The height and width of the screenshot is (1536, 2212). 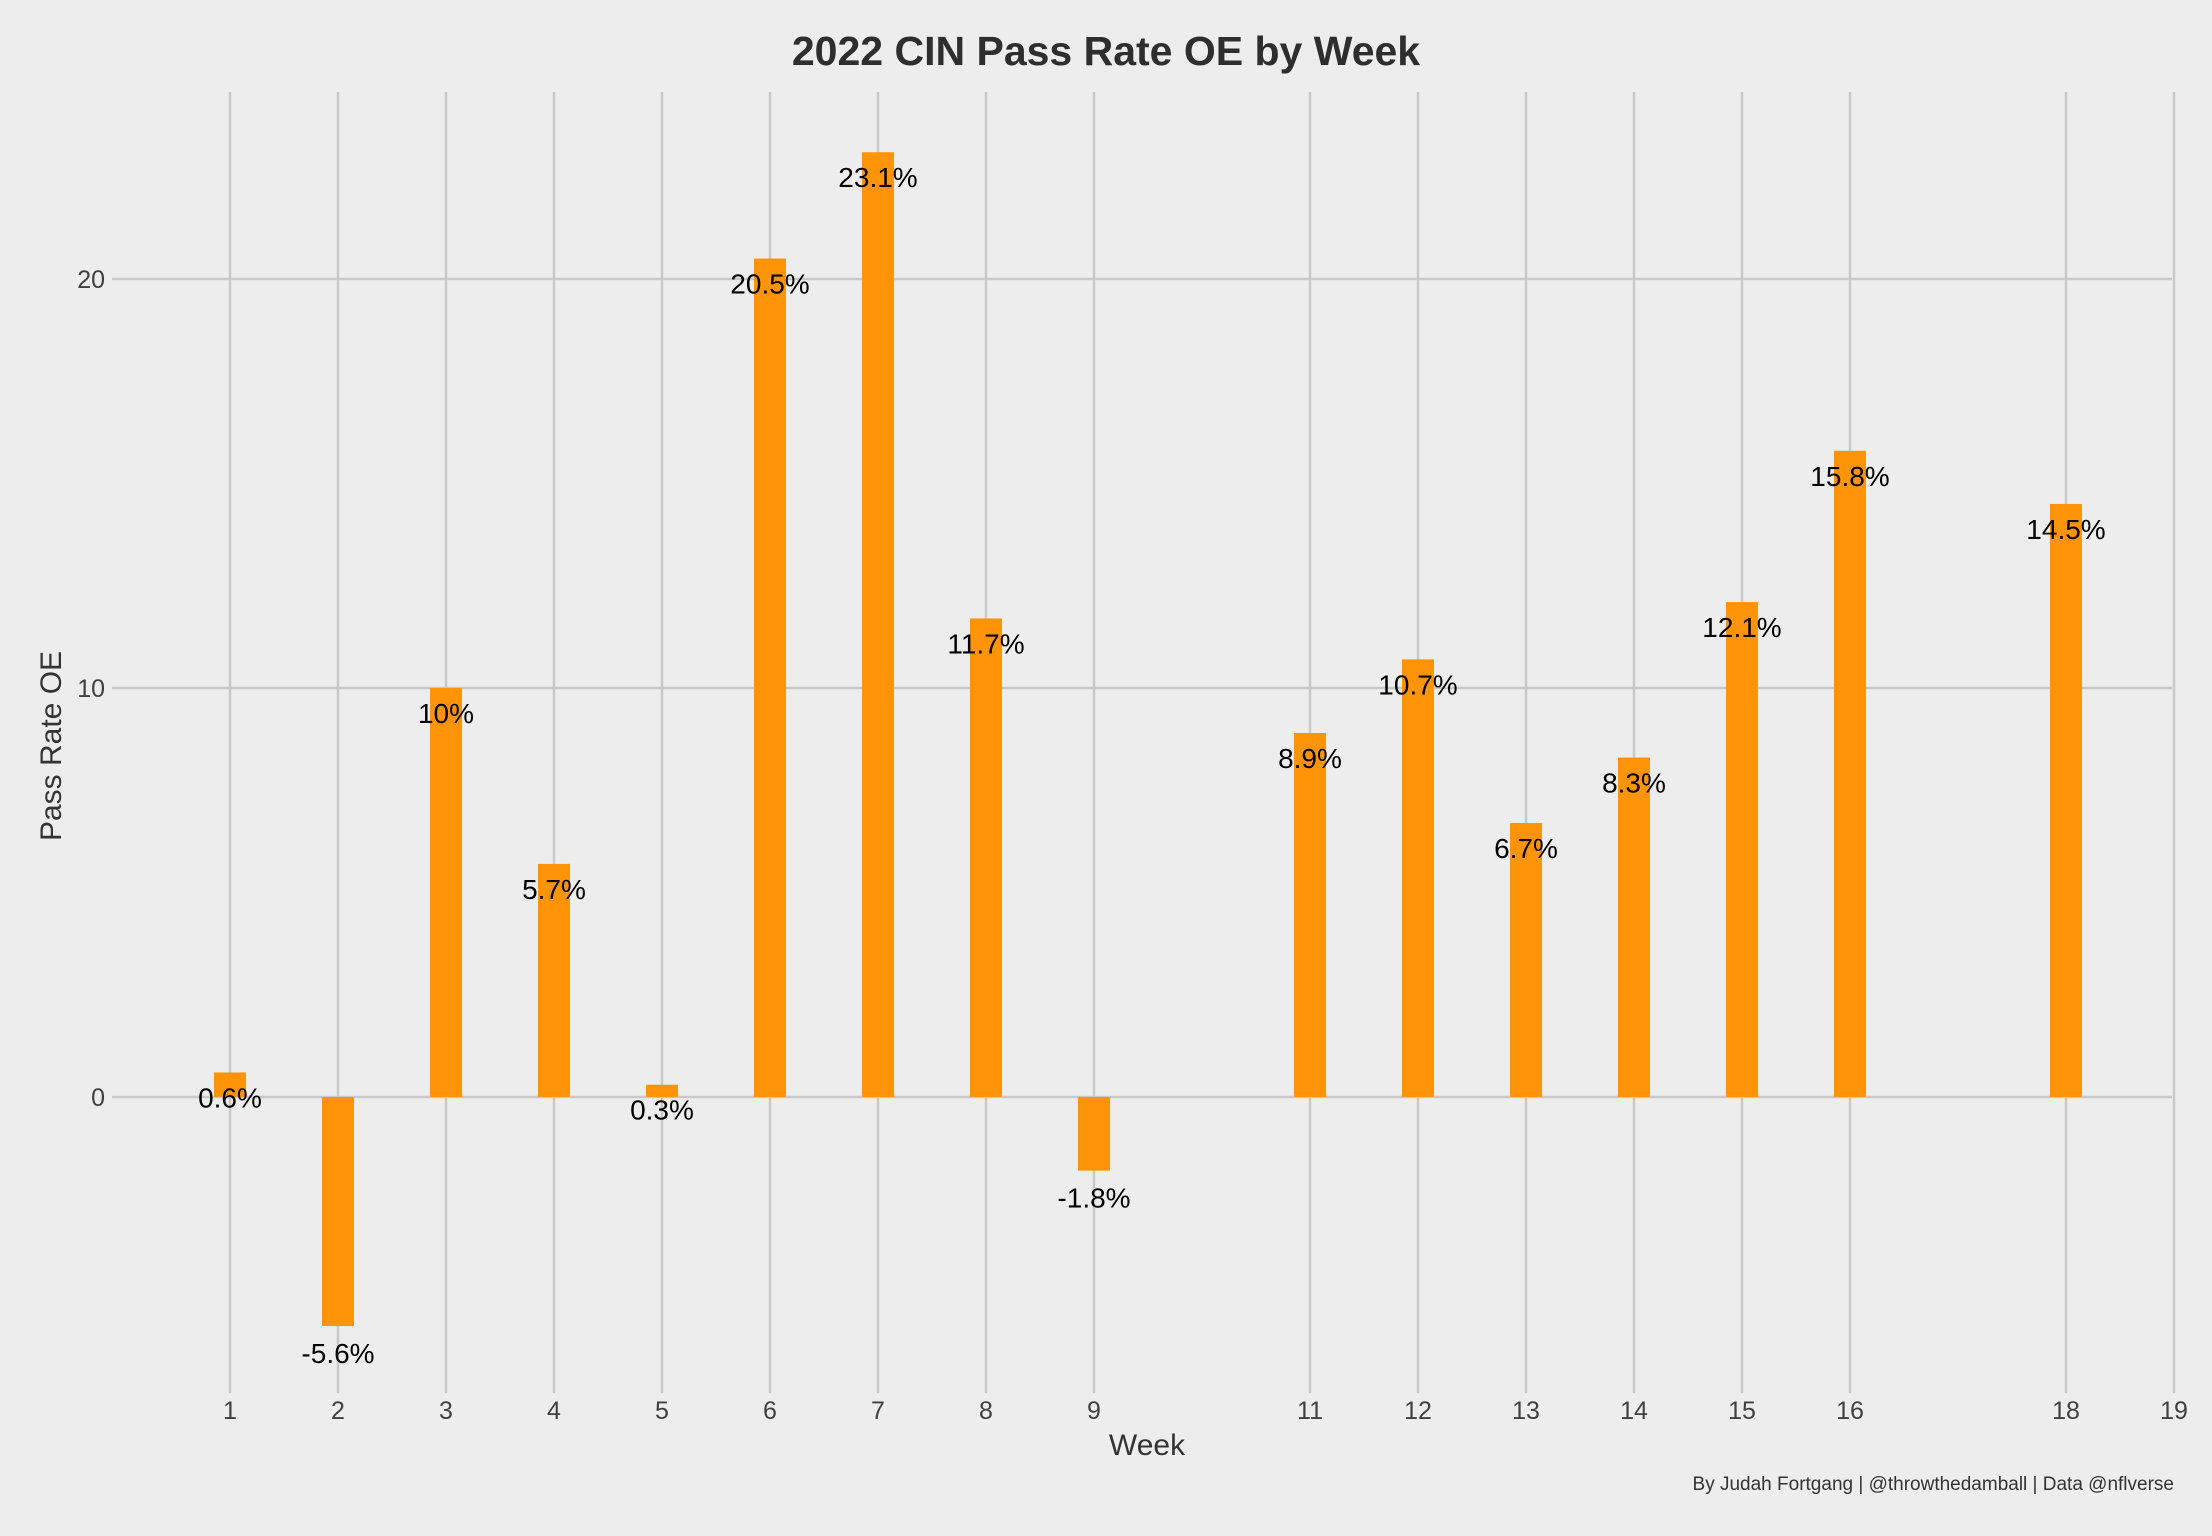 I want to click on x-tick-label-13: 13, so click(x=1526, y=1411).